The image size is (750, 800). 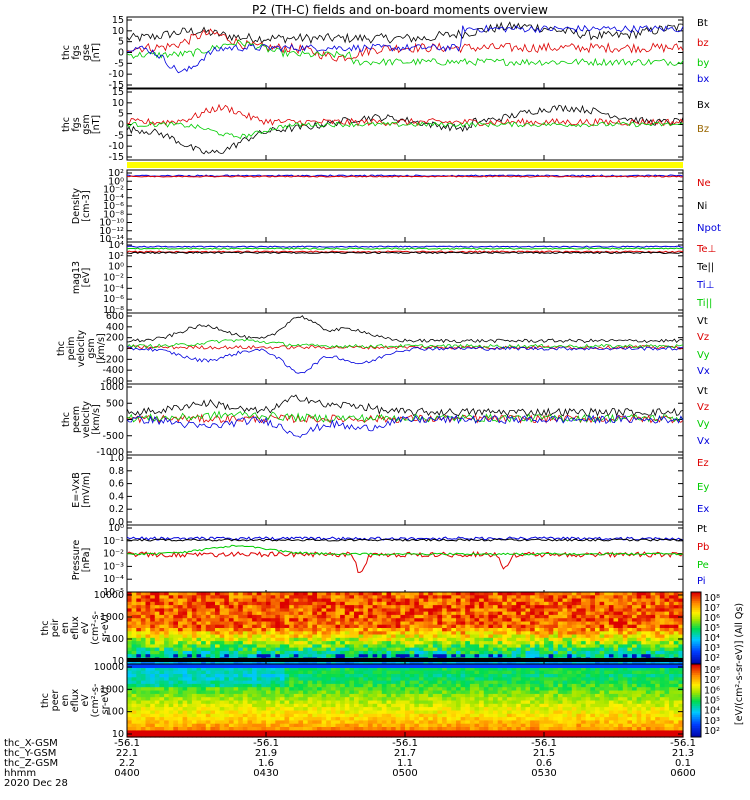 What do you see at coordinates (86, 420) in the screenshot?
I see `ylabel-line: velocity` at bounding box center [86, 420].